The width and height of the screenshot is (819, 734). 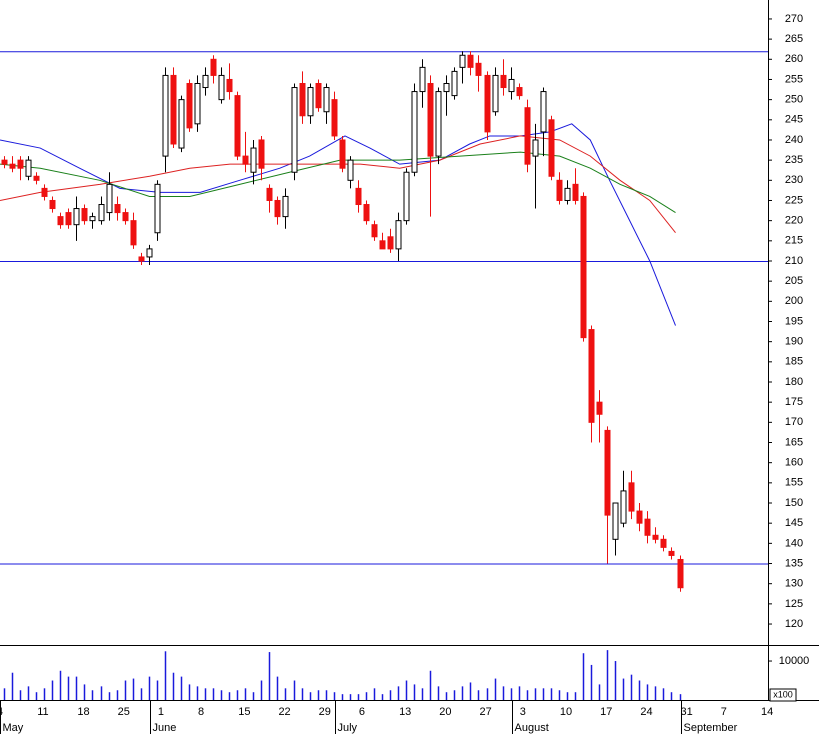 What do you see at coordinates (794, 180) in the screenshot?
I see `y-tick-label: 230` at bounding box center [794, 180].